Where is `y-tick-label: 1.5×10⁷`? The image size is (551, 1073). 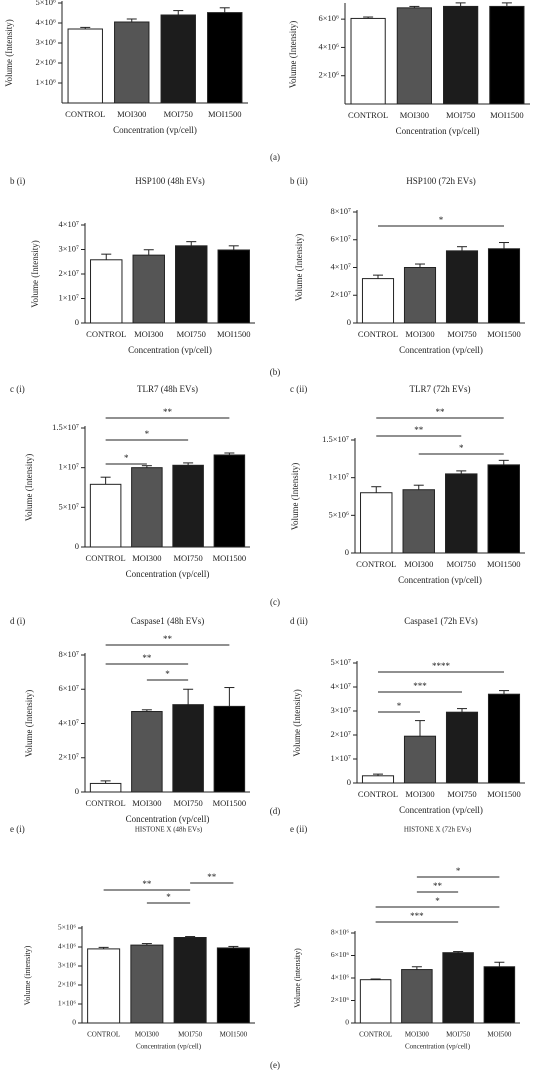 y-tick-label: 1.5×10⁷ is located at coordinates (335, 439).